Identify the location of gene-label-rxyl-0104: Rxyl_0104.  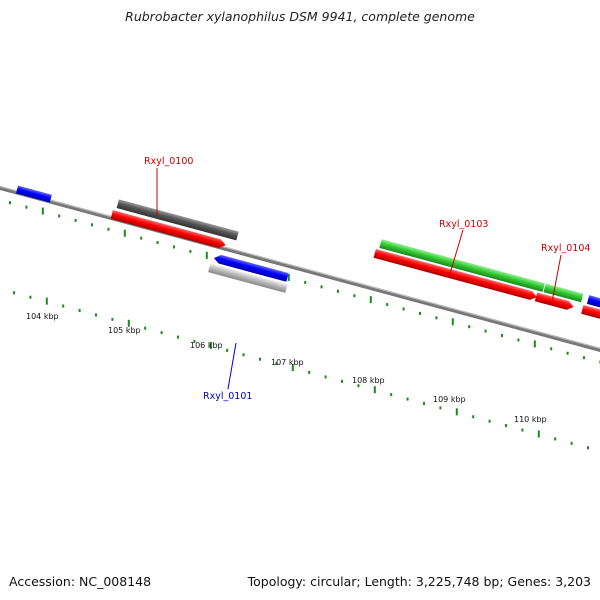
(565, 248).